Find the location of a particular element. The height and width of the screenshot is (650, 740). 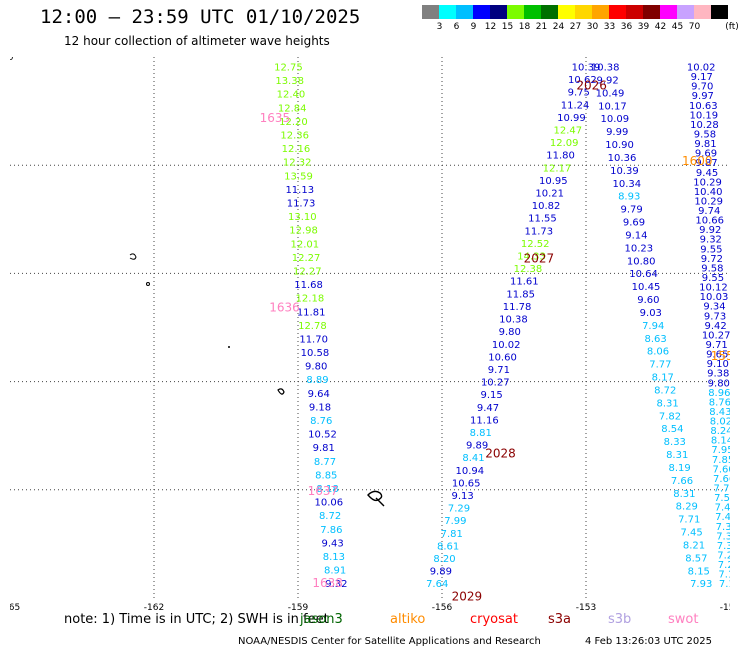

wave-height-value: 8.91 is located at coordinates (335, 571).